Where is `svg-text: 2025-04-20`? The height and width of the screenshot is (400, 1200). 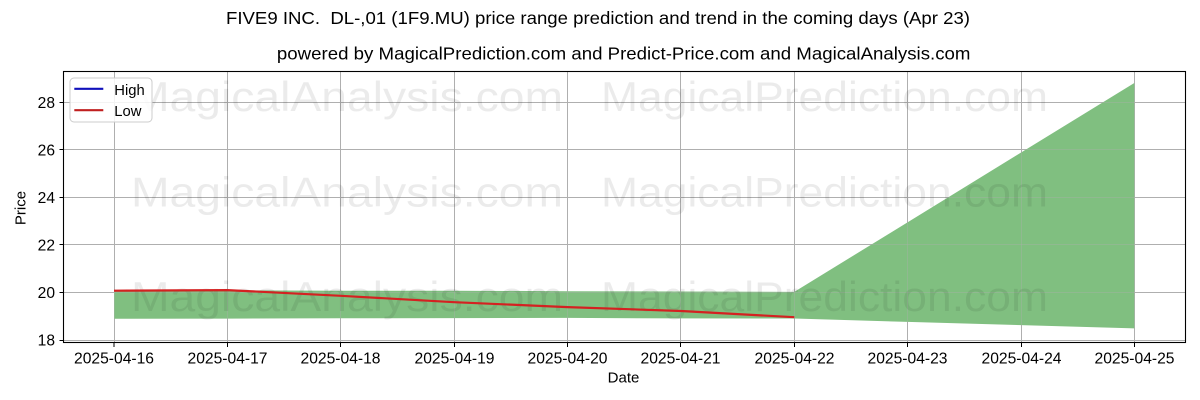 svg-text: 2025-04-20 is located at coordinates (568, 359).